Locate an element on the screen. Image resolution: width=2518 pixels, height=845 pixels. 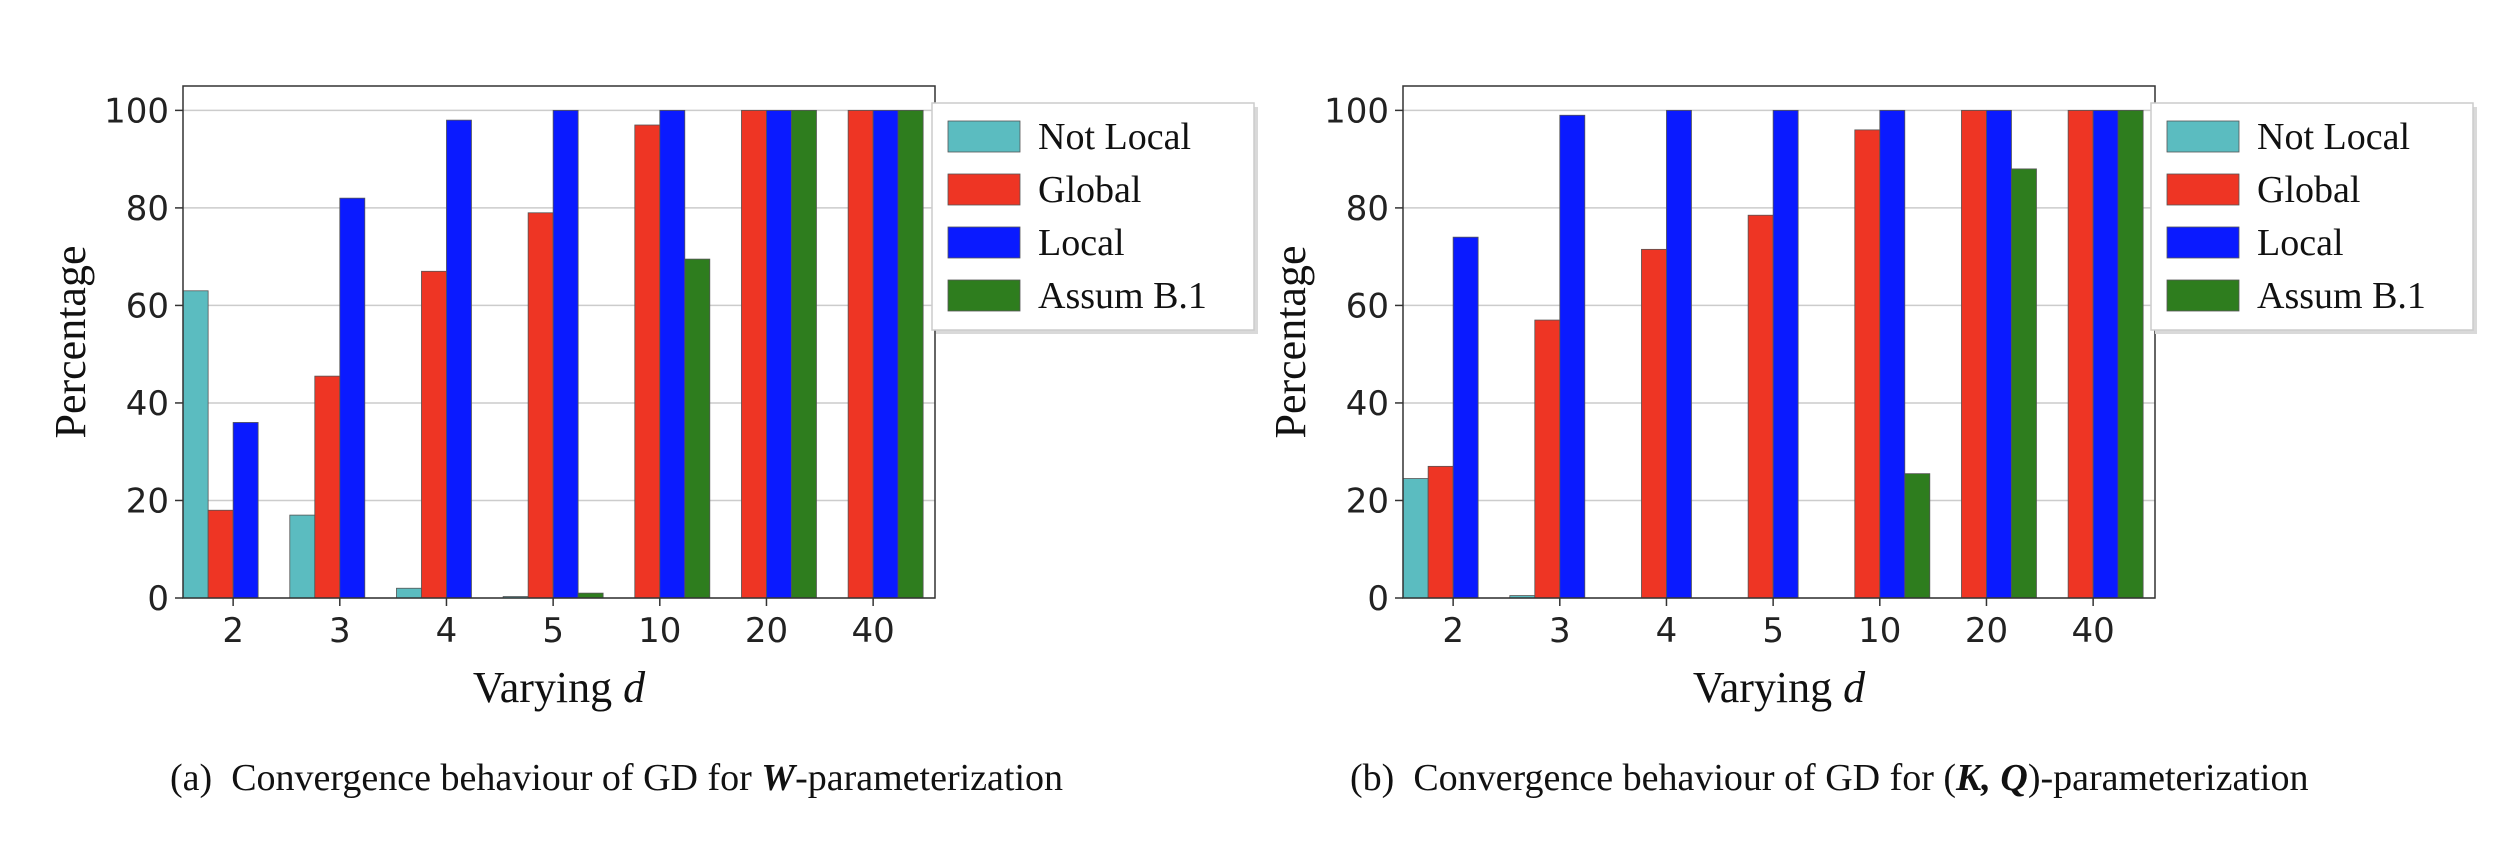
caption-b-label: (b) is located at coordinates (1372, 778).